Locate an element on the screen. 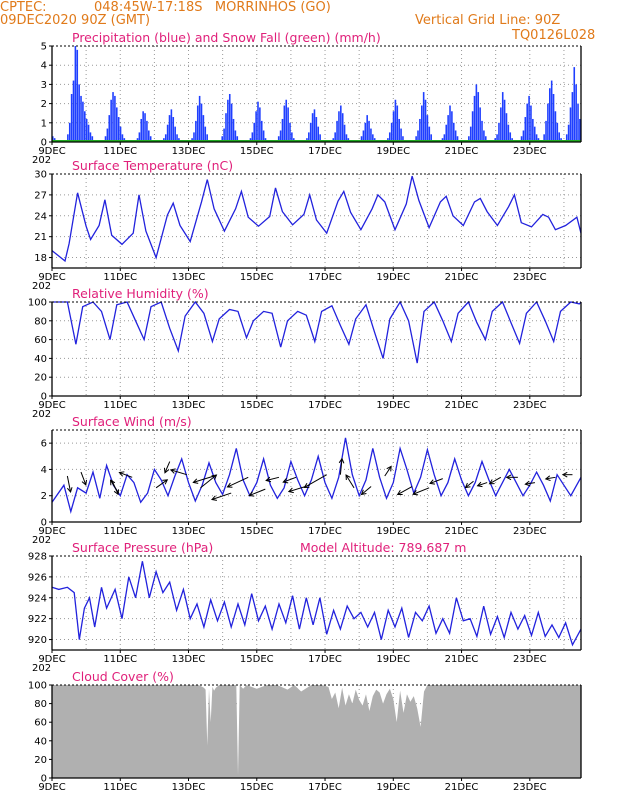  year-label: 202 is located at coordinates (41, 286).